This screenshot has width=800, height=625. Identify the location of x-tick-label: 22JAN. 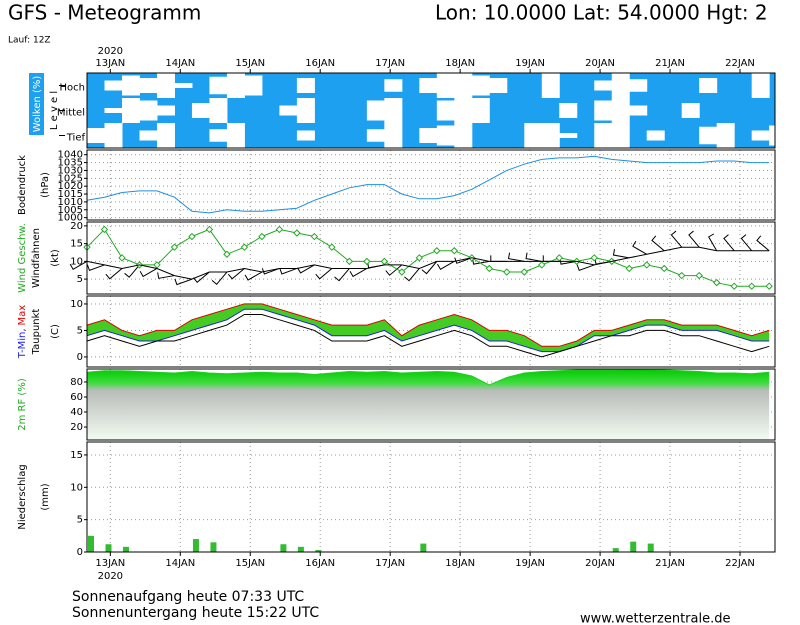
(740, 563).